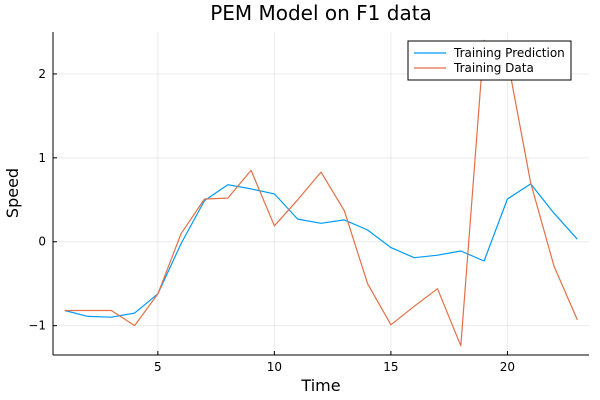 This screenshot has width=600, height=400. Describe the element at coordinates (507, 367) in the screenshot. I see `x-tick-label: 20` at that location.